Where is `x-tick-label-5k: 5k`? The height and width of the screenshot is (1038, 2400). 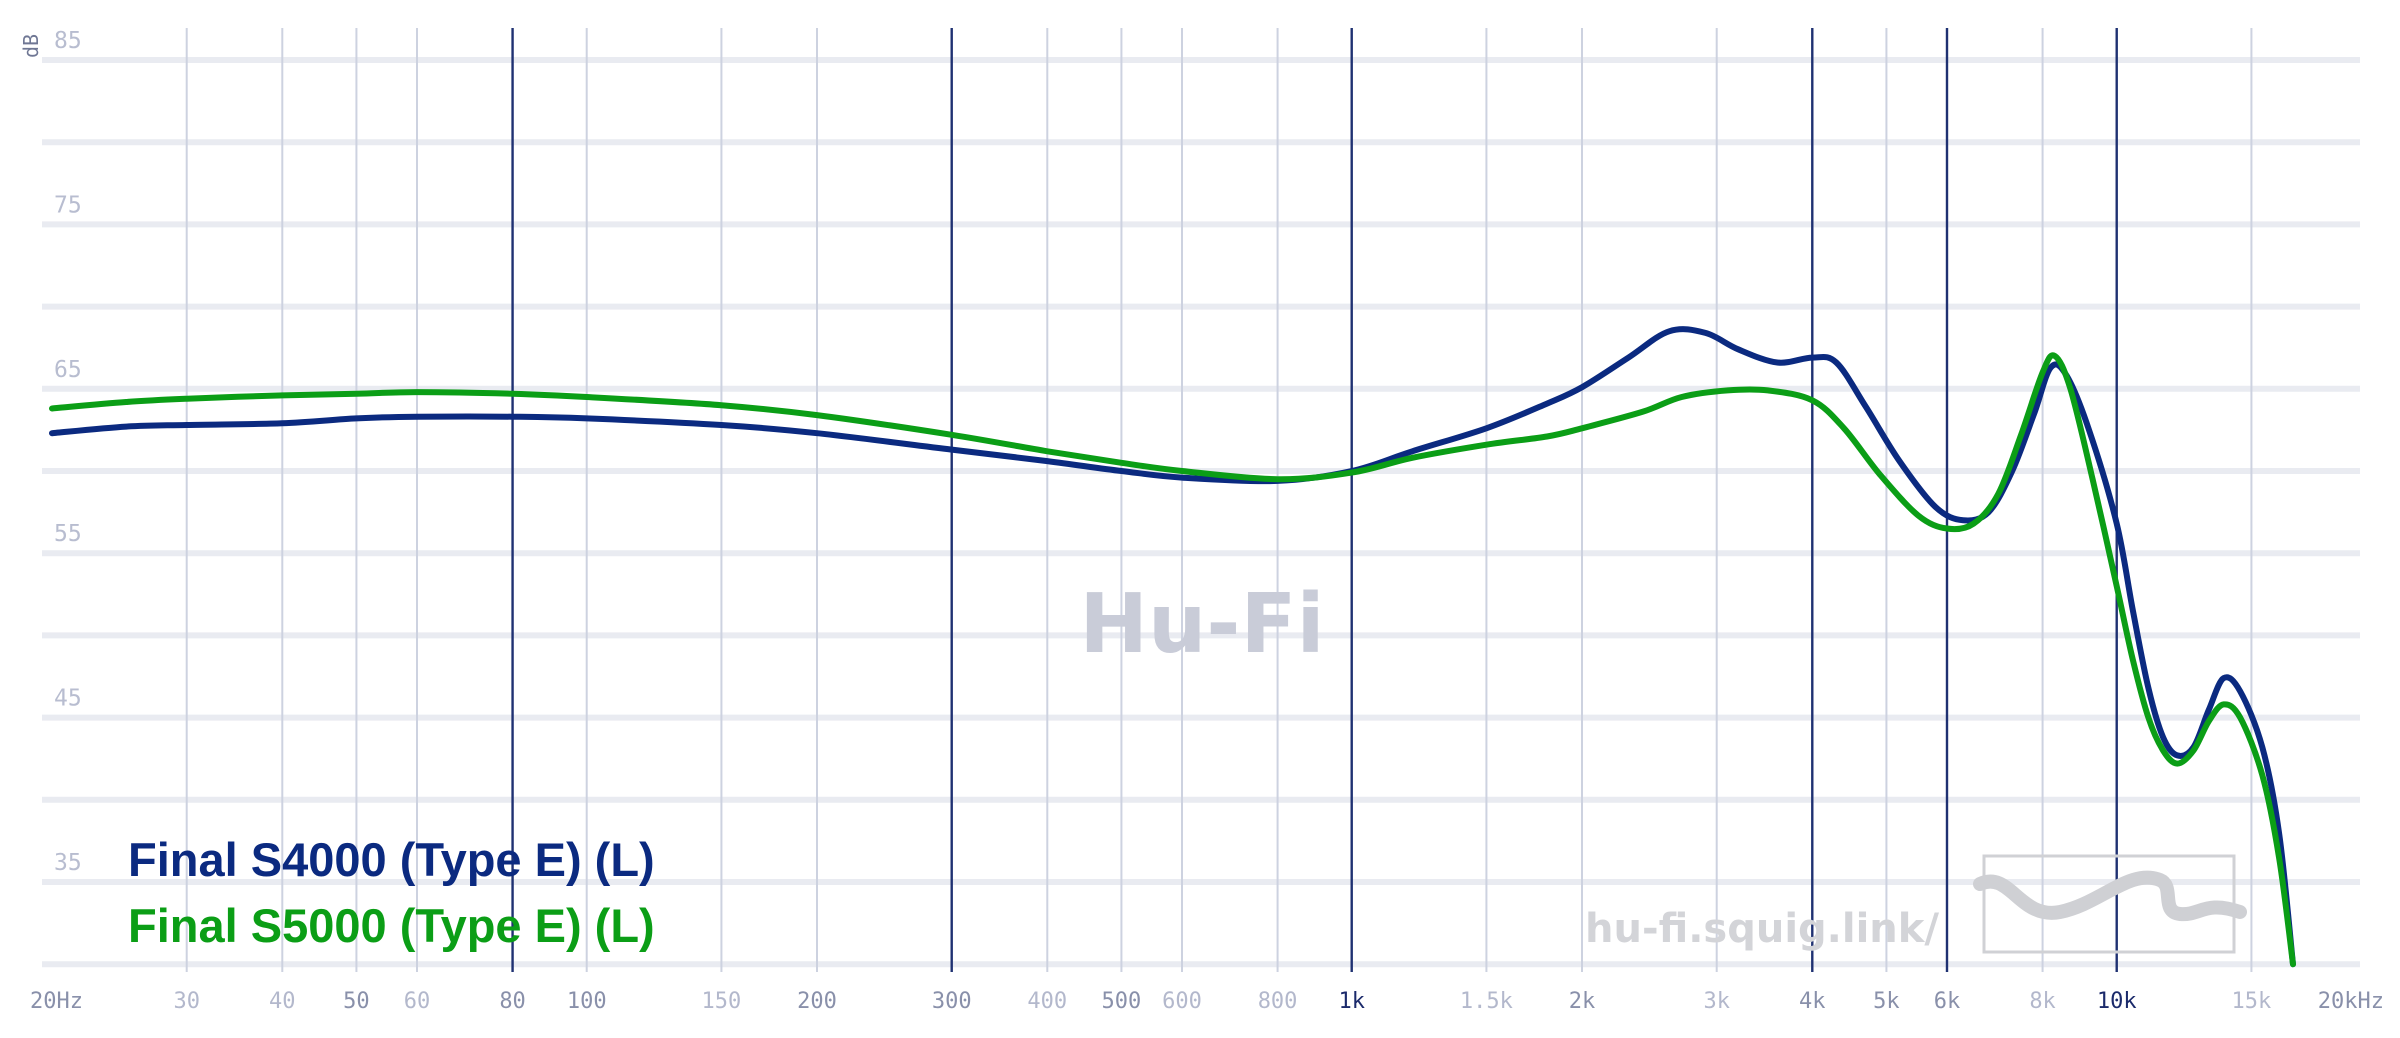
x-tick-label-5k: 5k is located at coordinates (1886, 1001).